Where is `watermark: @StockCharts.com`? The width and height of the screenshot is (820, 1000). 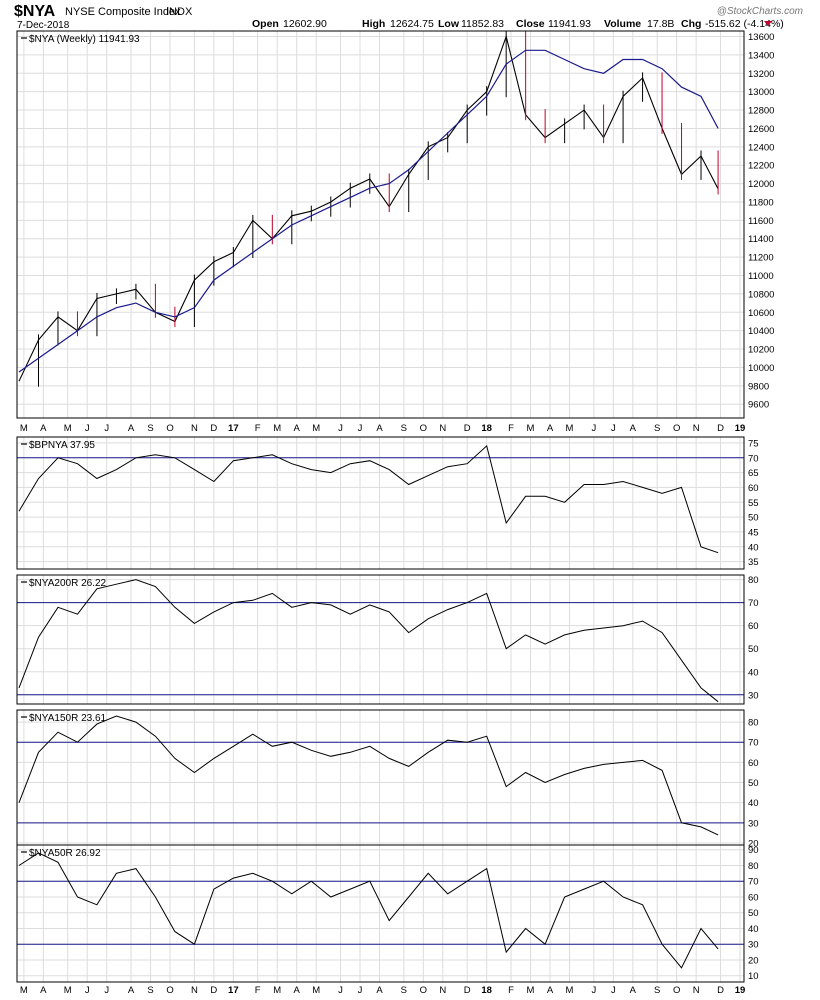 watermark: @StockCharts.com is located at coordinates (760, 11).